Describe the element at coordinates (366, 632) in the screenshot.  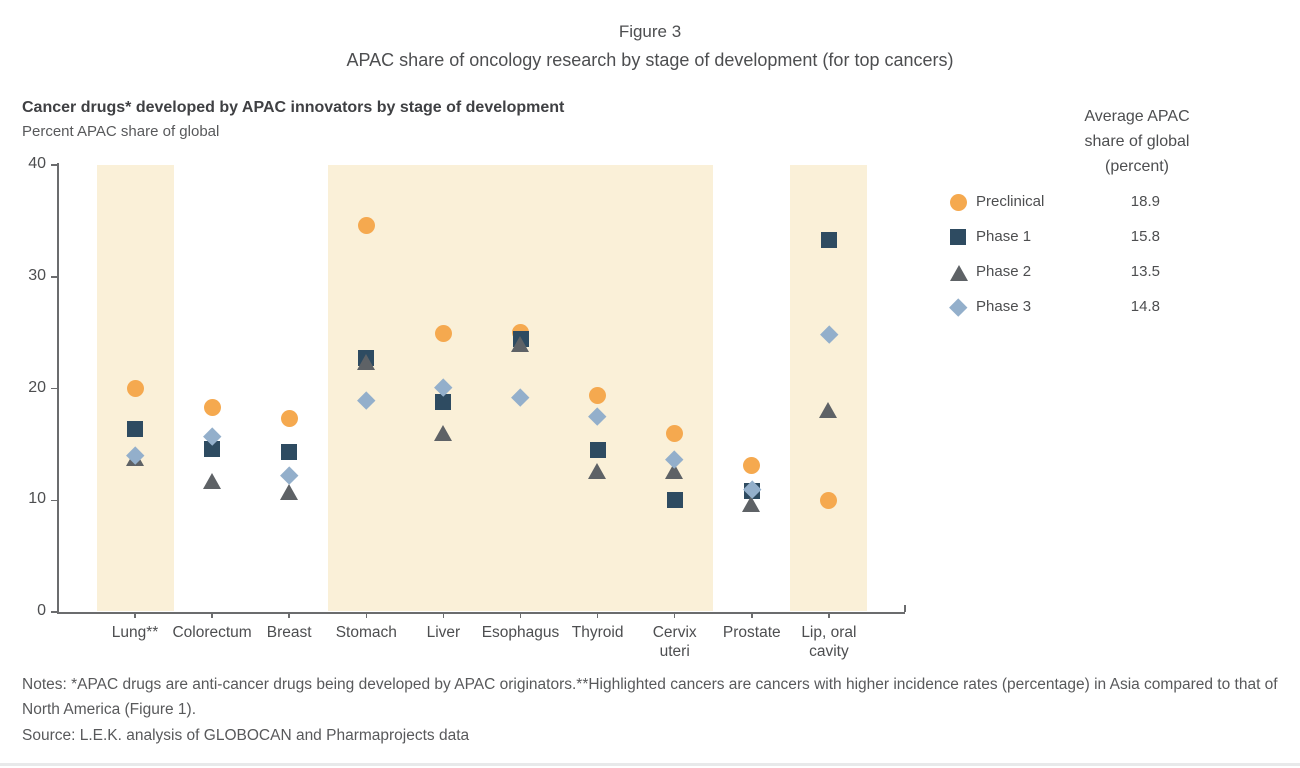
I see `x-category-label: Stomach` at that location.